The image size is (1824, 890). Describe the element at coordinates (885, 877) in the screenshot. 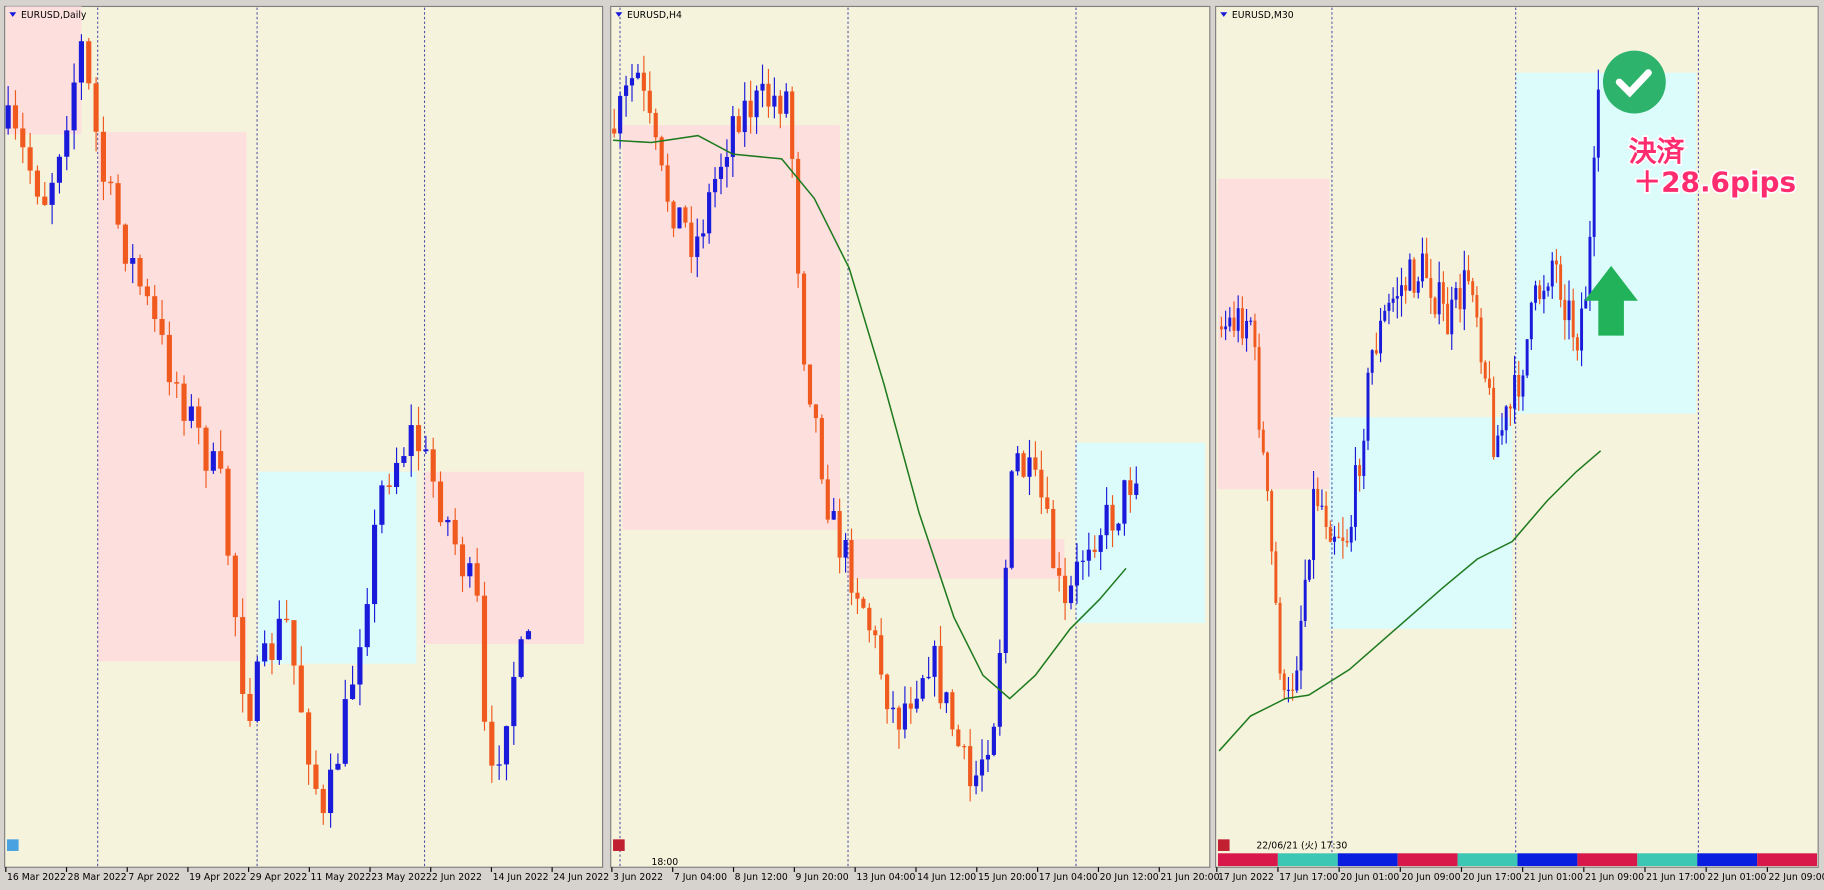

I see `x-tick-label: 13 Jun 04:00` at that location.